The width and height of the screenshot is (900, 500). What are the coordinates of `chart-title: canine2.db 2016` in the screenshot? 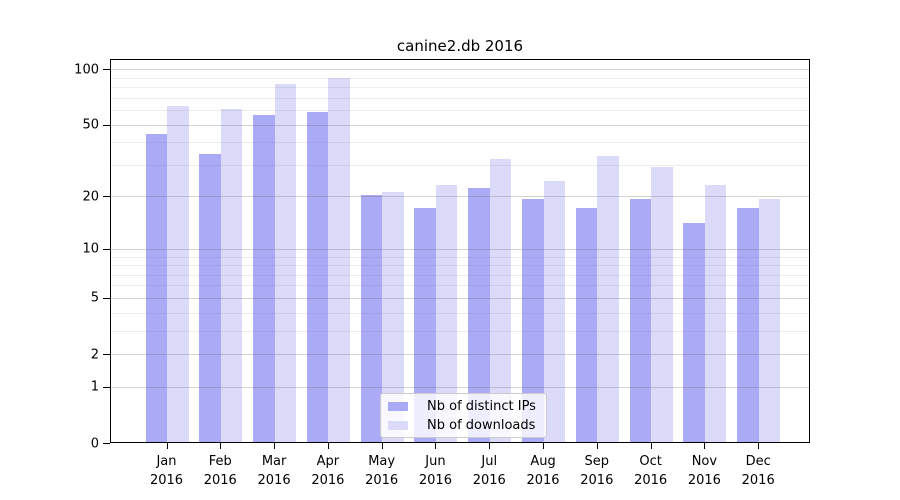 It's located at (460, 46).